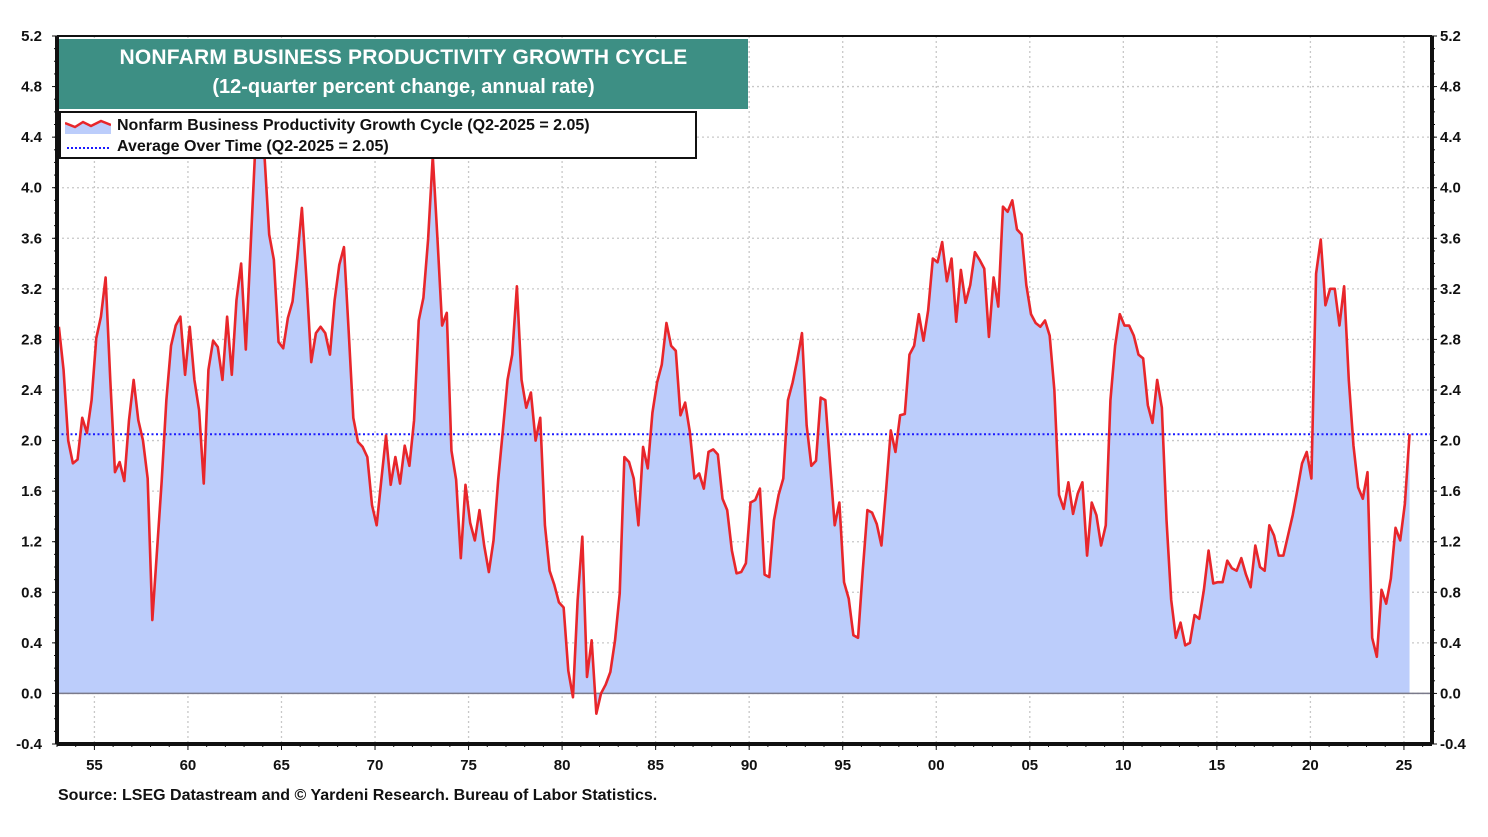 The image size is (1488, 837). I want to click on chart-subtitle: (12-quarter percent change, annual rate), so click(403, 87).